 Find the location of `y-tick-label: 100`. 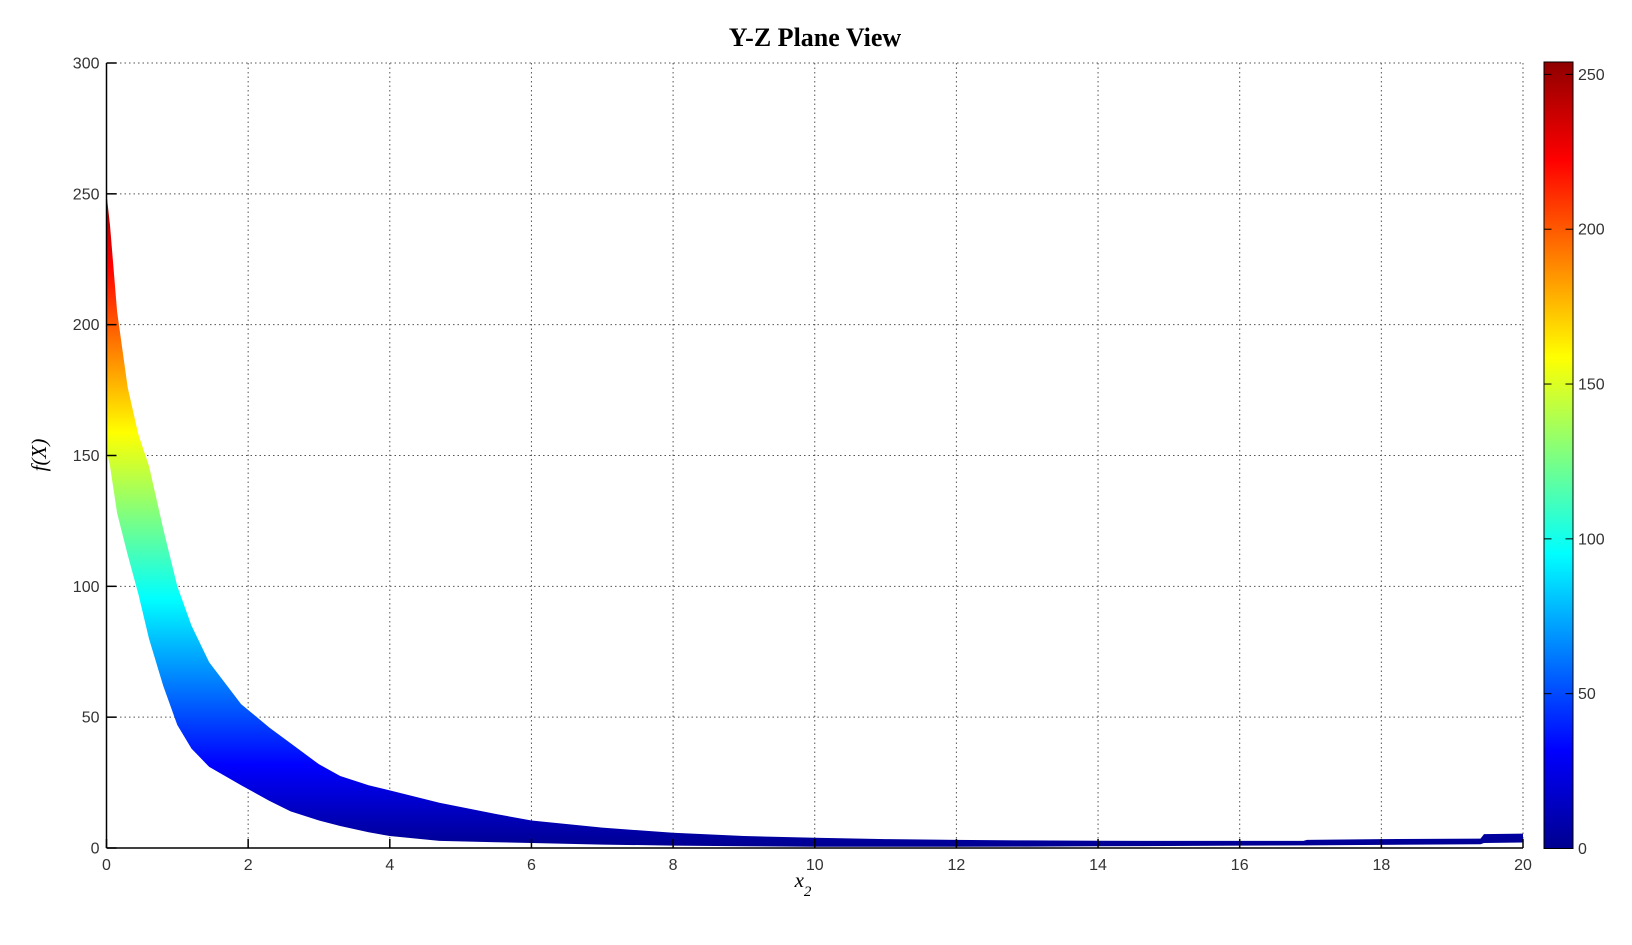

y-tick-label: 100 is located at coordinates (86, 587).